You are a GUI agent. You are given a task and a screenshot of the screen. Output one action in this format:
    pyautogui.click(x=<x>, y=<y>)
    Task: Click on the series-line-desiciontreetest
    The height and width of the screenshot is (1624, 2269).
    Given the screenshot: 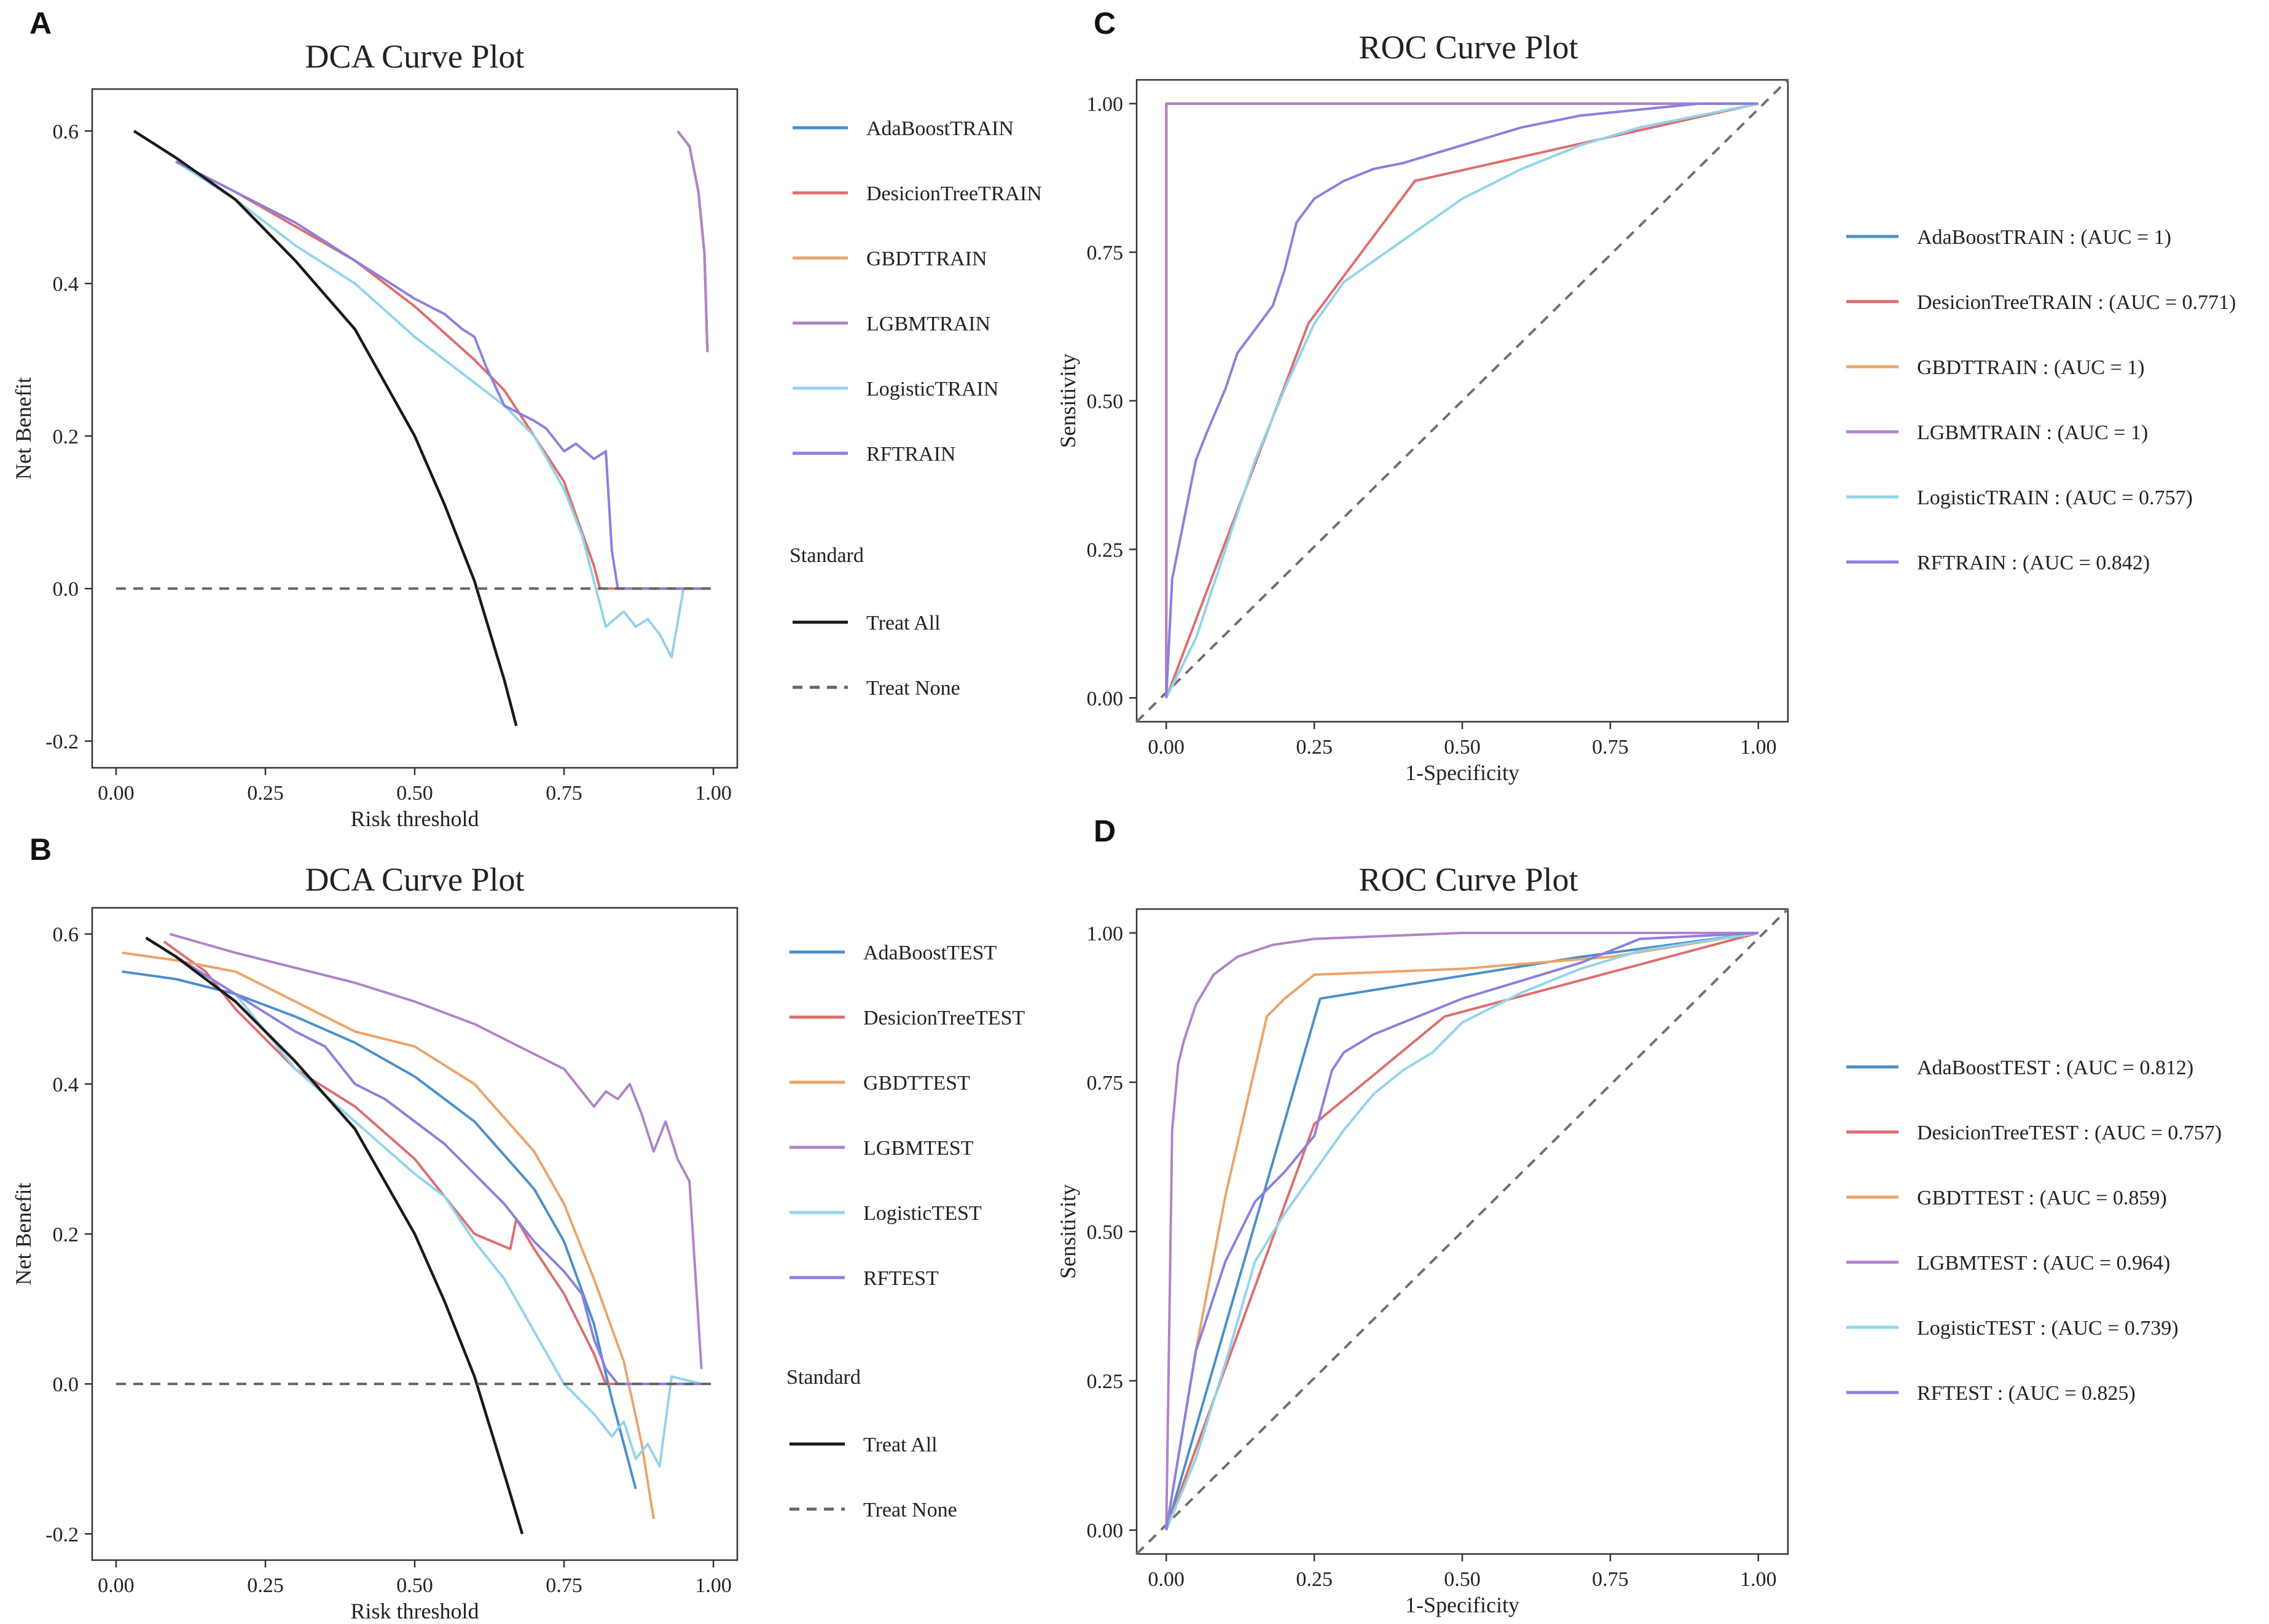 What is the action you would take?
    pyautogui.click(x=432, y=1163)
    